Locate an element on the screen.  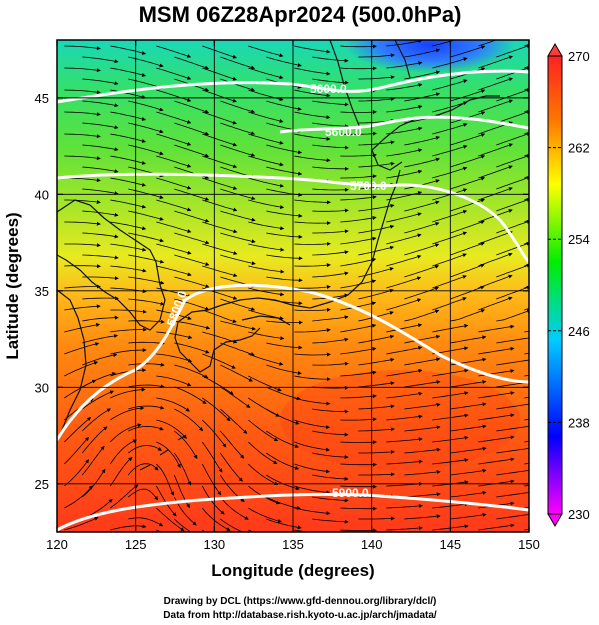
colorbar-scale is located at coordinates (555, 285).